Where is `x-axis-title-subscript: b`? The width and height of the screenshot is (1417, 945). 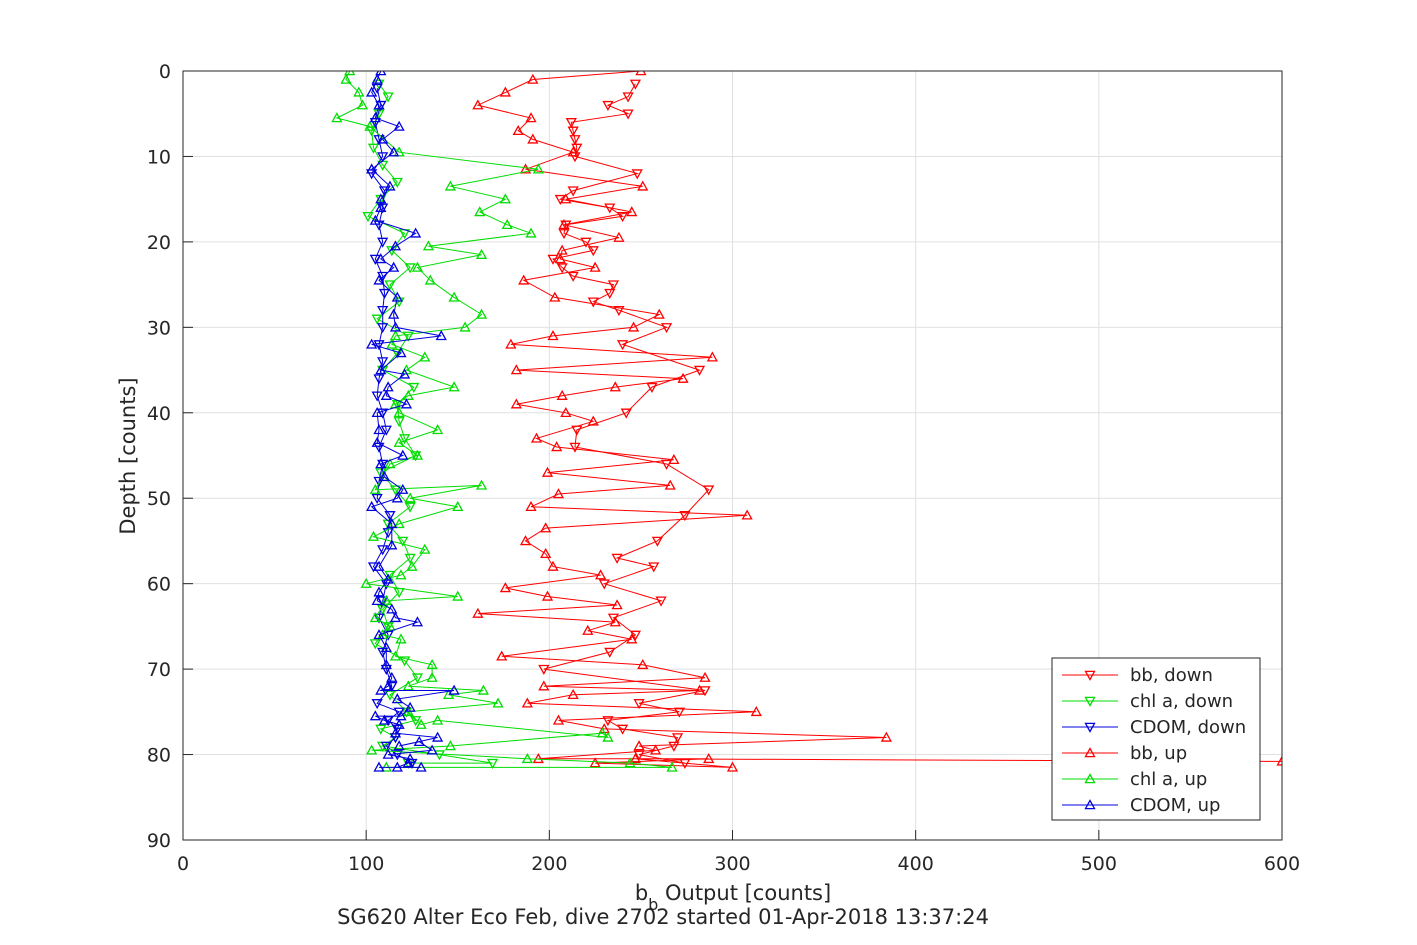 x-axis-title-subscript: b is located at coordinates (653, 904).